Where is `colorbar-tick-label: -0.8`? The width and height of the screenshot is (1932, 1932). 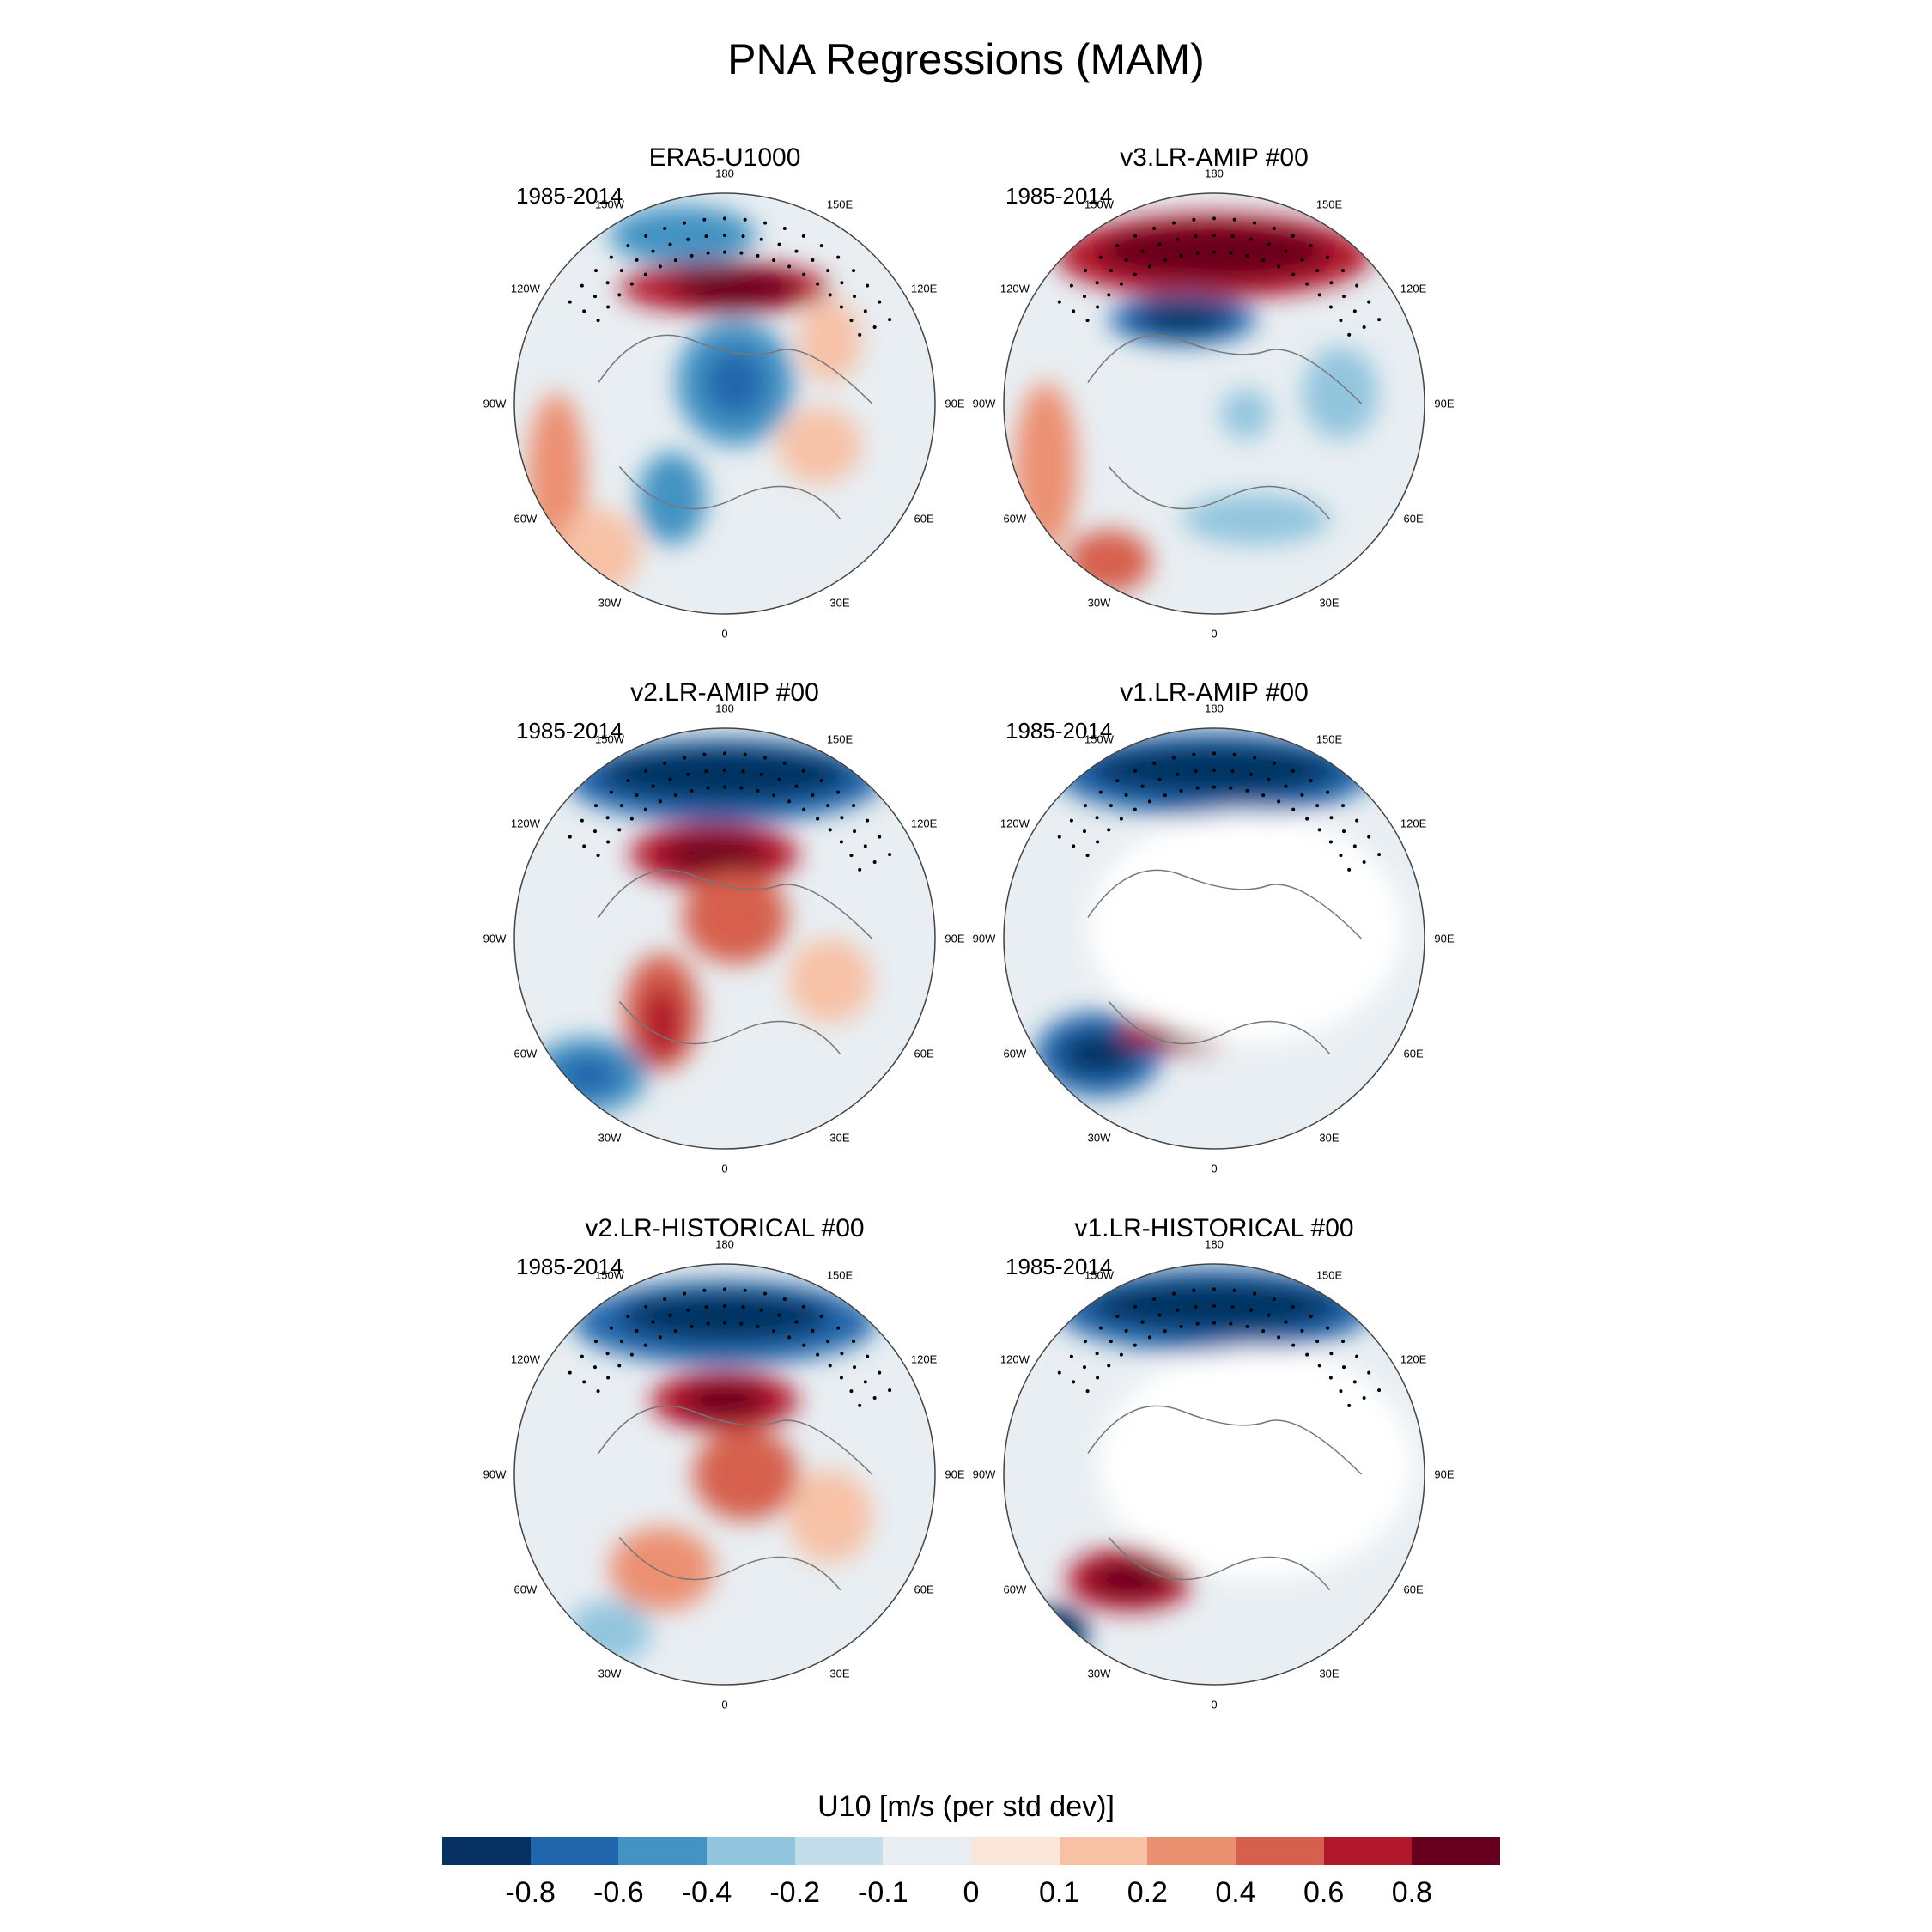 colorbar-tick-label: -0.8 is located at coordinates (530, 1893).